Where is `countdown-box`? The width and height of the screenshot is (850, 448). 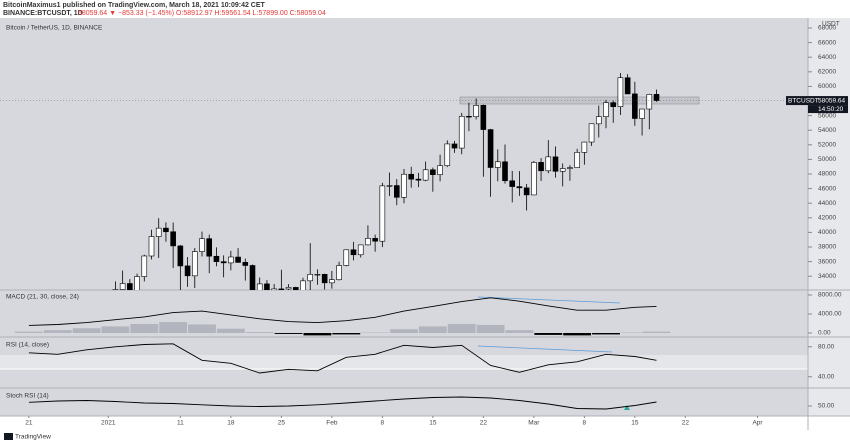 countdown-box is located at coordinates (828, 109).